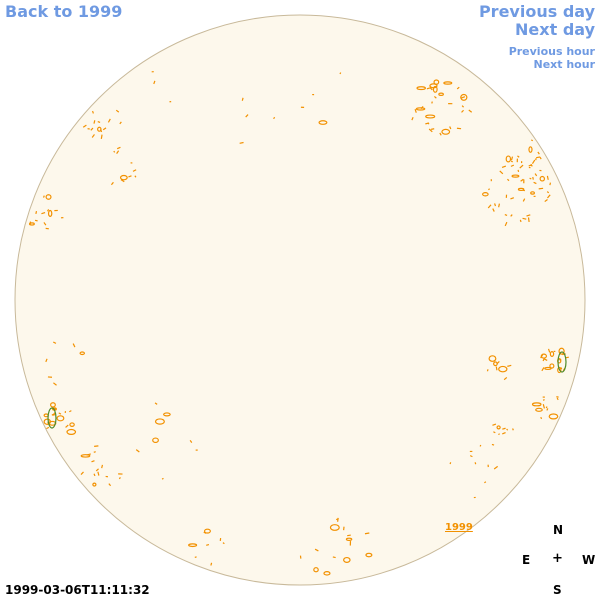  What do you see at coordinates (558, 530) in the screenshot?
I see `compass-north: N` at bounding box center [558, 530].